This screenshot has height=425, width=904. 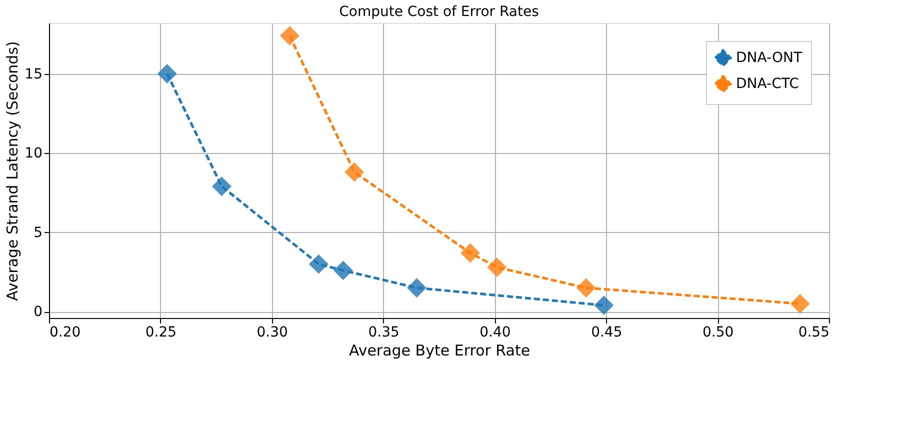 I want to click on legend-label: DNA-ONT, so click(x=769, y=58).